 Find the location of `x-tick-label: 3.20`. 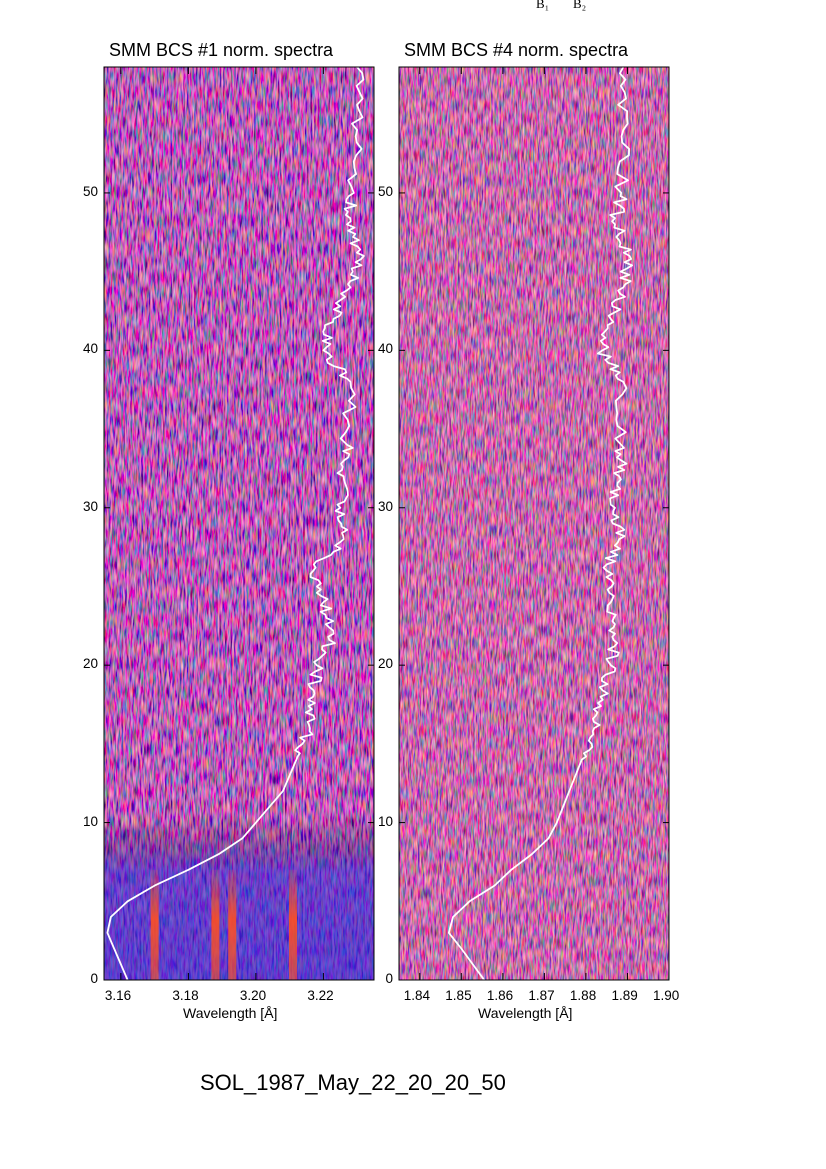

x-tick-label: 3.20 is located at coordinates (253, 995).